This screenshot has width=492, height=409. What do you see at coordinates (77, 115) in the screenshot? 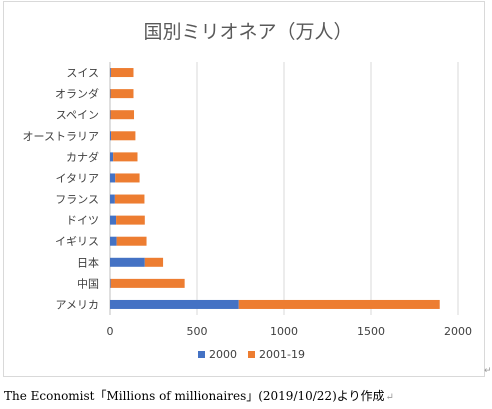
I see `category-label: スペイン` at bounding box center [77, 115].